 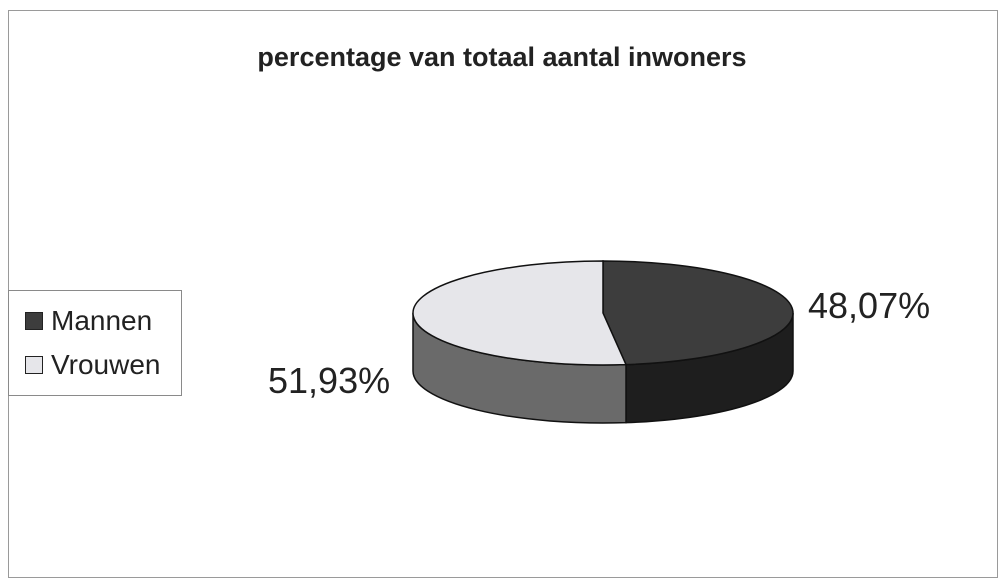 What do you see at coordinates (698, 313) in the screenshot?
I see `pie-slice-mannen` at bounding box center [698, 313].